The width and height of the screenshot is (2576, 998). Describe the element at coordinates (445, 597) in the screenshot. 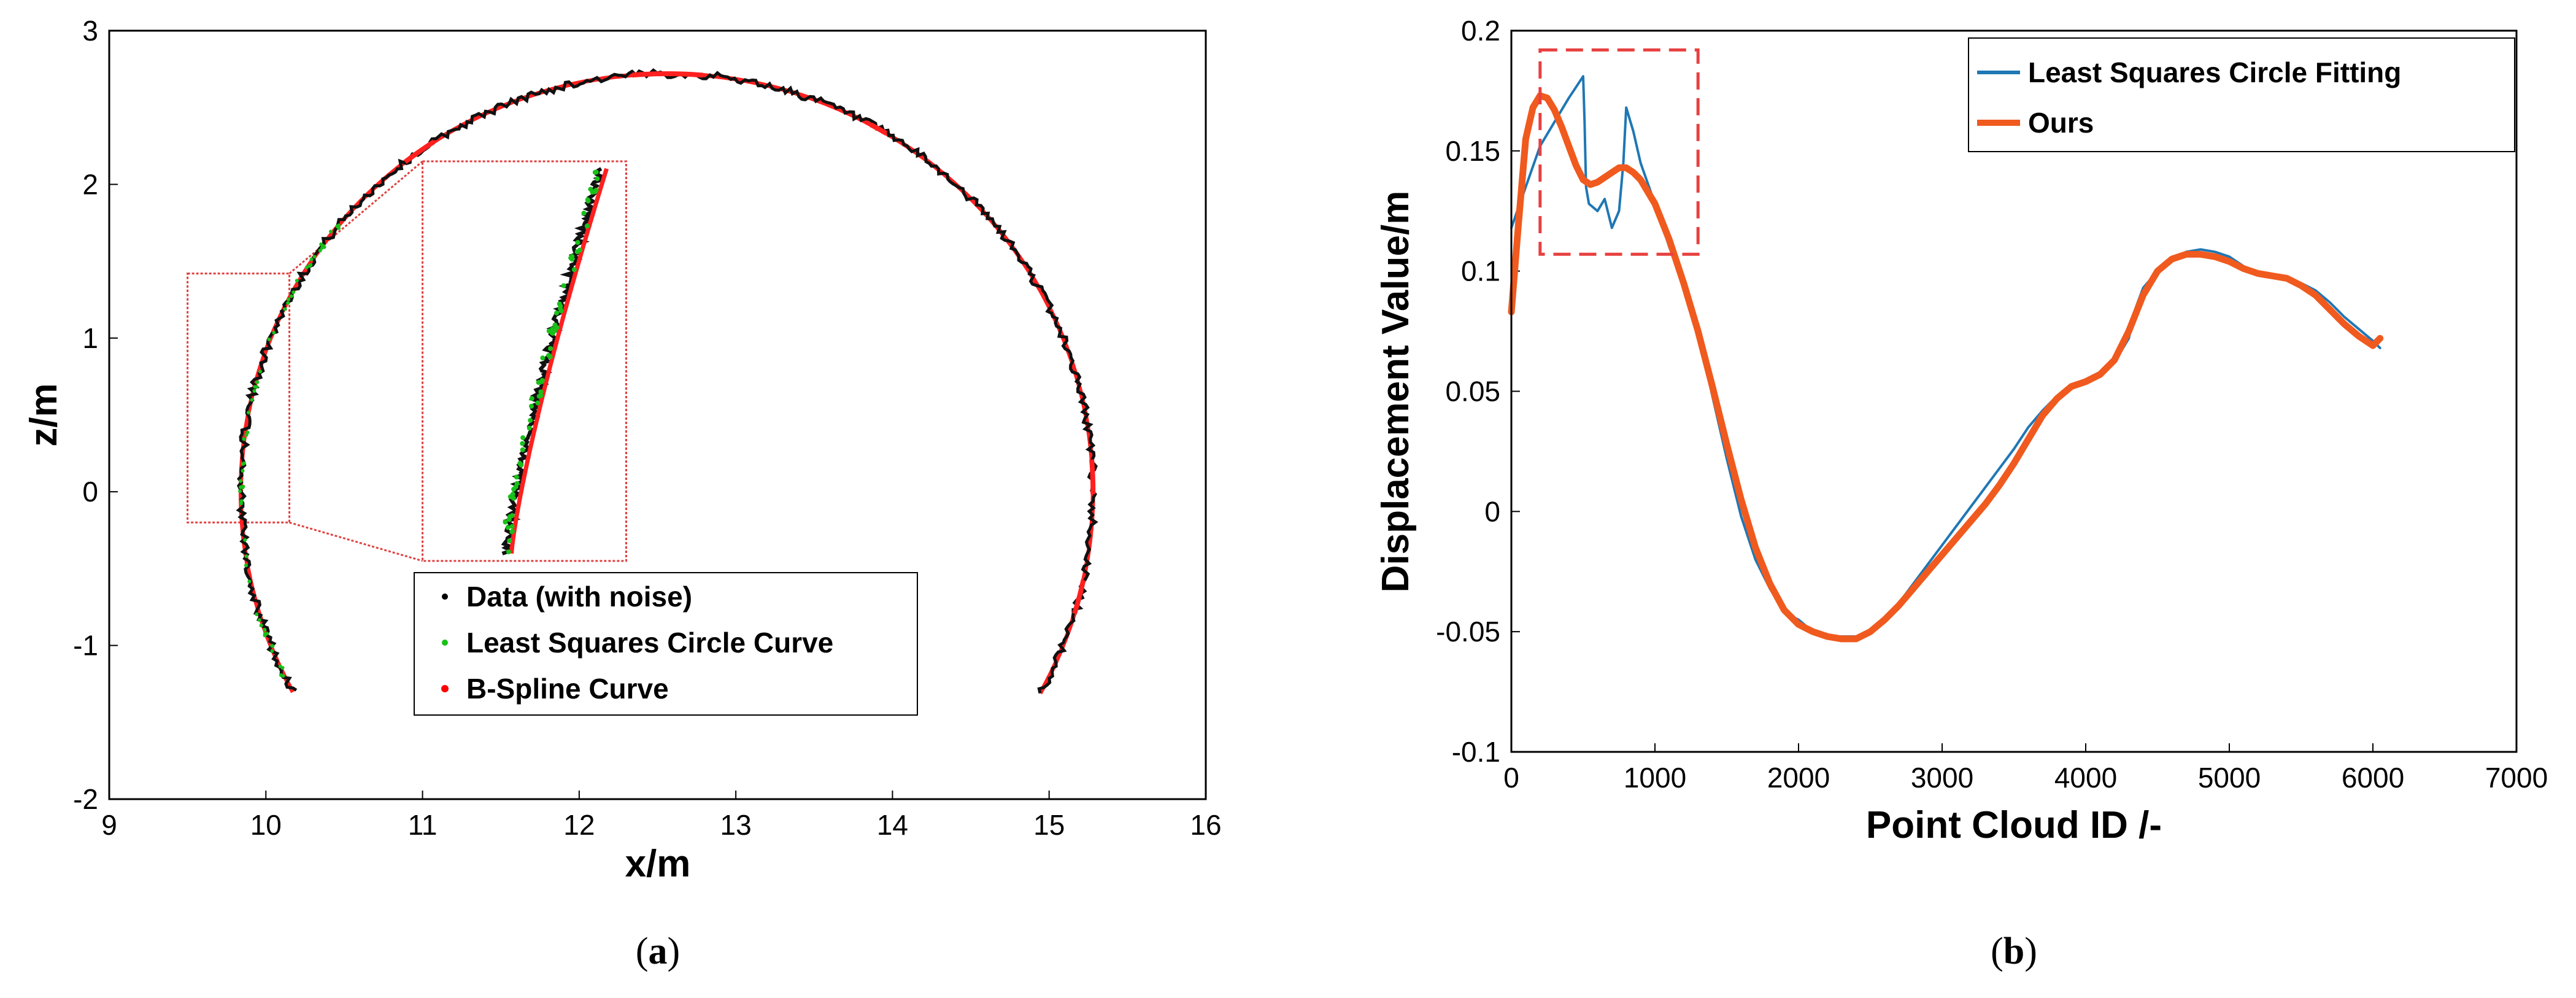

I see `legend-marker-data` at that location.